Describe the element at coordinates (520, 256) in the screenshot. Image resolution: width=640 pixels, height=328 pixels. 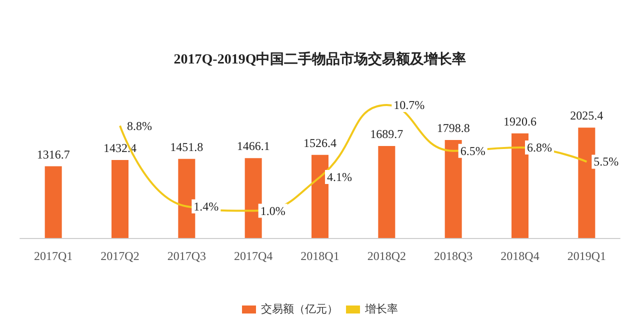
I see `x-tick-label: 2018Q4` at that location.